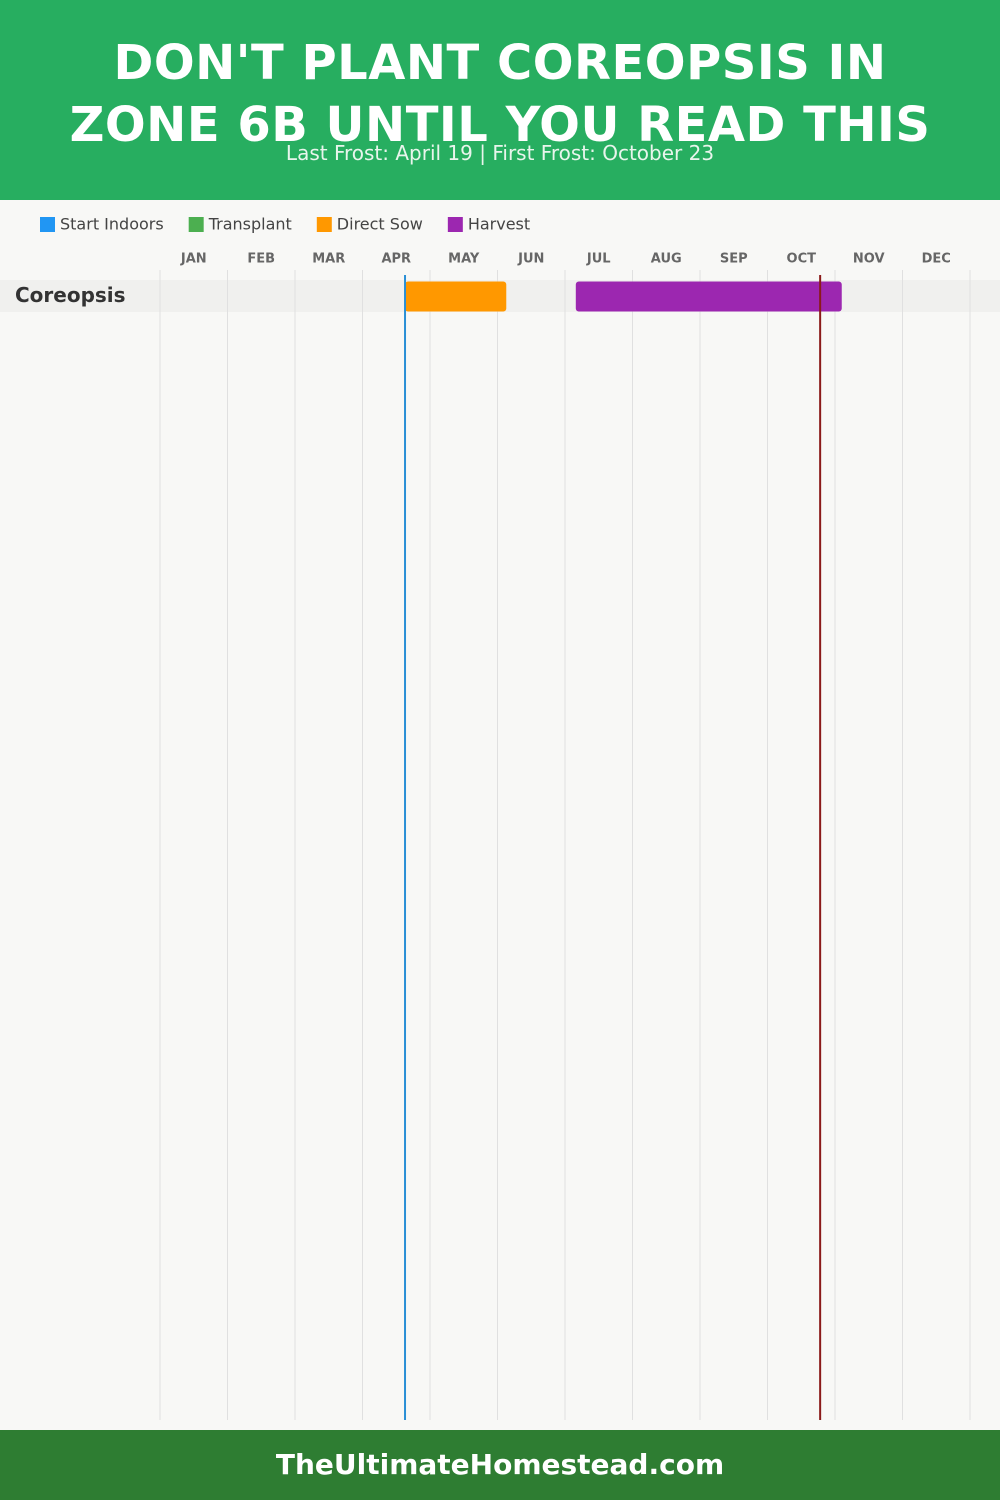  I want to click on legend-label: Transplant, so click(250, 224).